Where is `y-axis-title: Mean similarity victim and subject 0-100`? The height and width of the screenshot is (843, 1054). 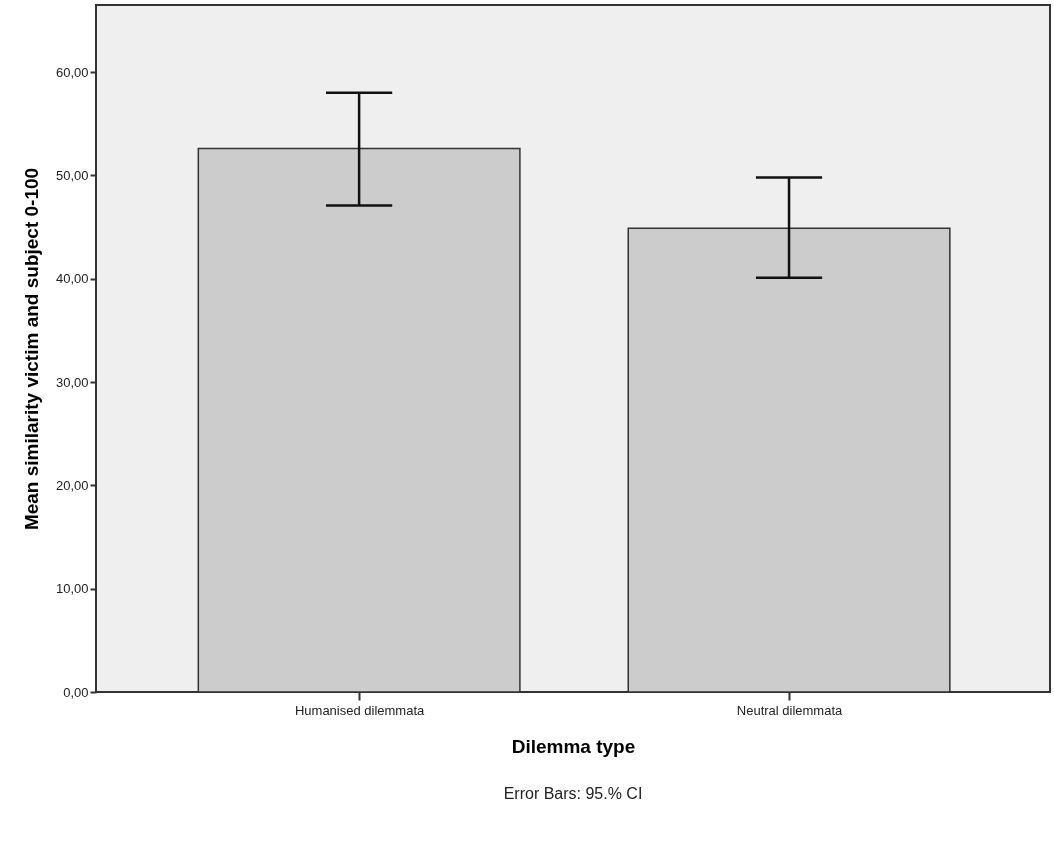 y-axis-title: Mean similarity victim and subject 0-100 is located at coordinates (31, 349).